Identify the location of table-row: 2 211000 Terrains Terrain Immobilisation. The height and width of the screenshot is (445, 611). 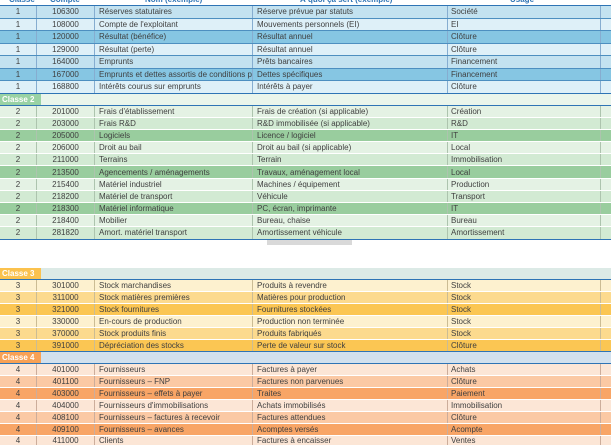
(305, 160).